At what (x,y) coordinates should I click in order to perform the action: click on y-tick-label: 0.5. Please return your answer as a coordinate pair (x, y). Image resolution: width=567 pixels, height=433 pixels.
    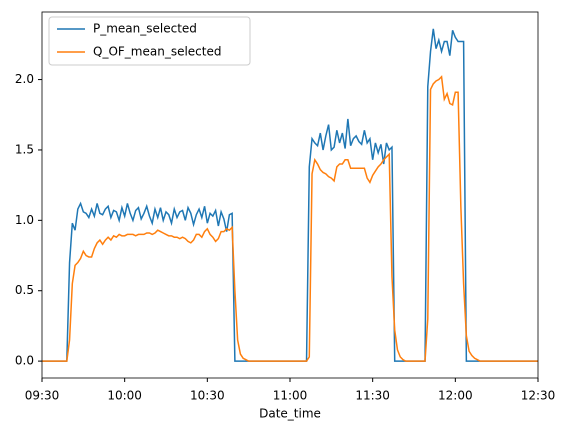
    Looking at the image, I should click on (24, 290).